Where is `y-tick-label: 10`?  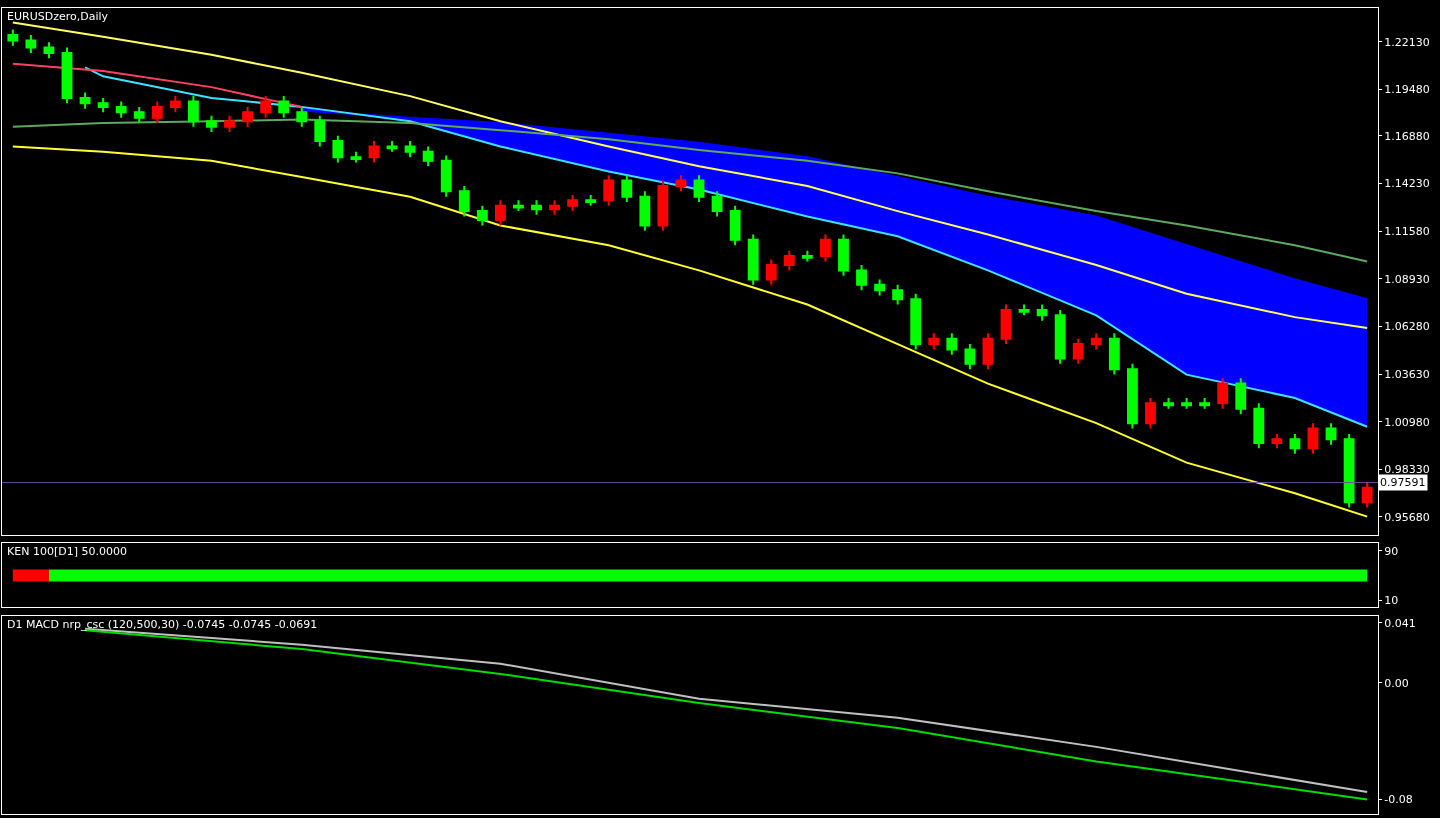
y-tick-label: 10 is located at coordinates (1391, 601).